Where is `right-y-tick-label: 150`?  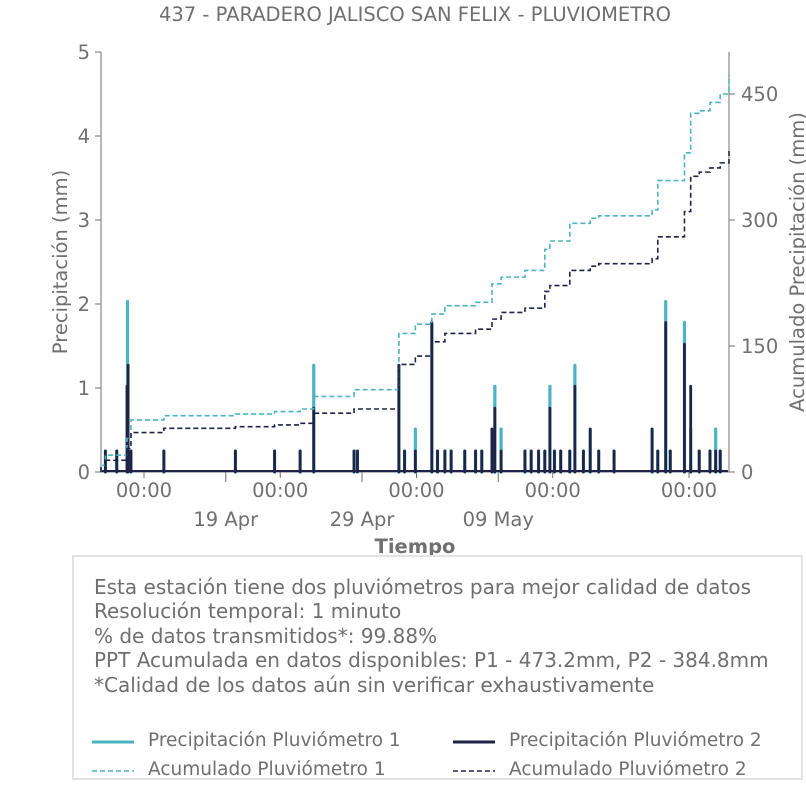
right-y-tick-label: 150 is located at coordinates (759, 346).